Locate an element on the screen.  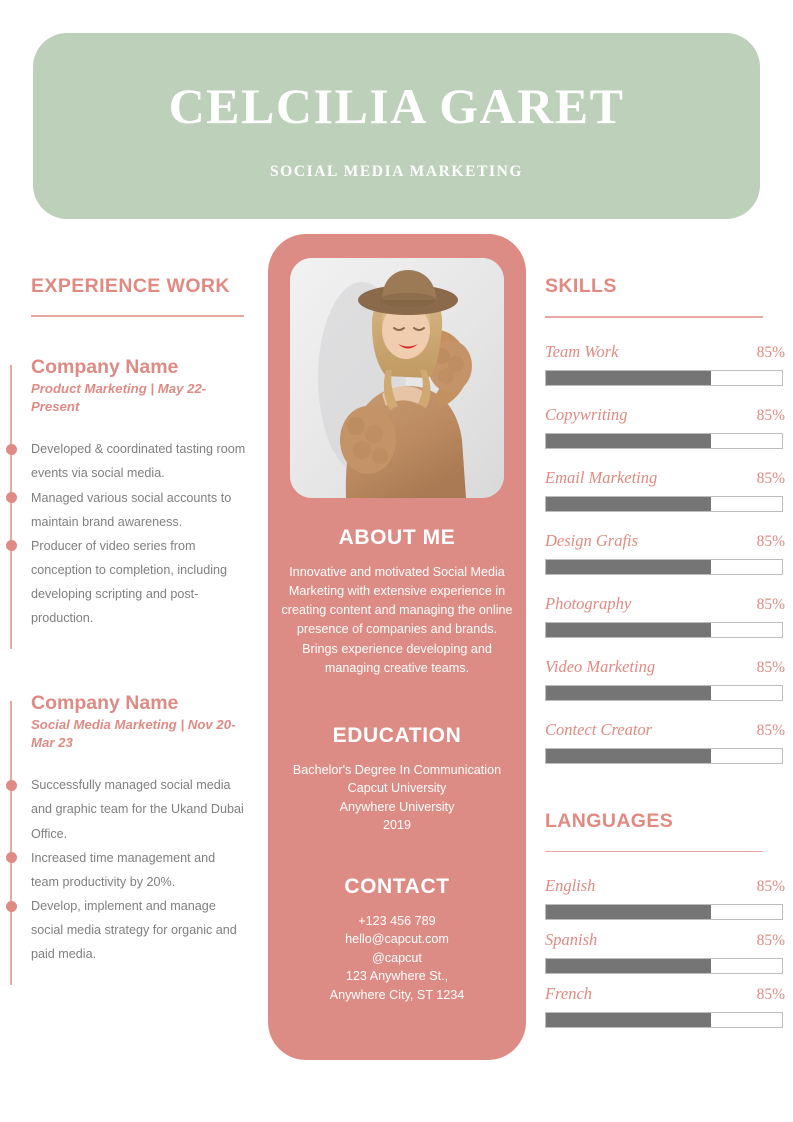
skill-item: Photography 85% is located at coordinates (665, 616).